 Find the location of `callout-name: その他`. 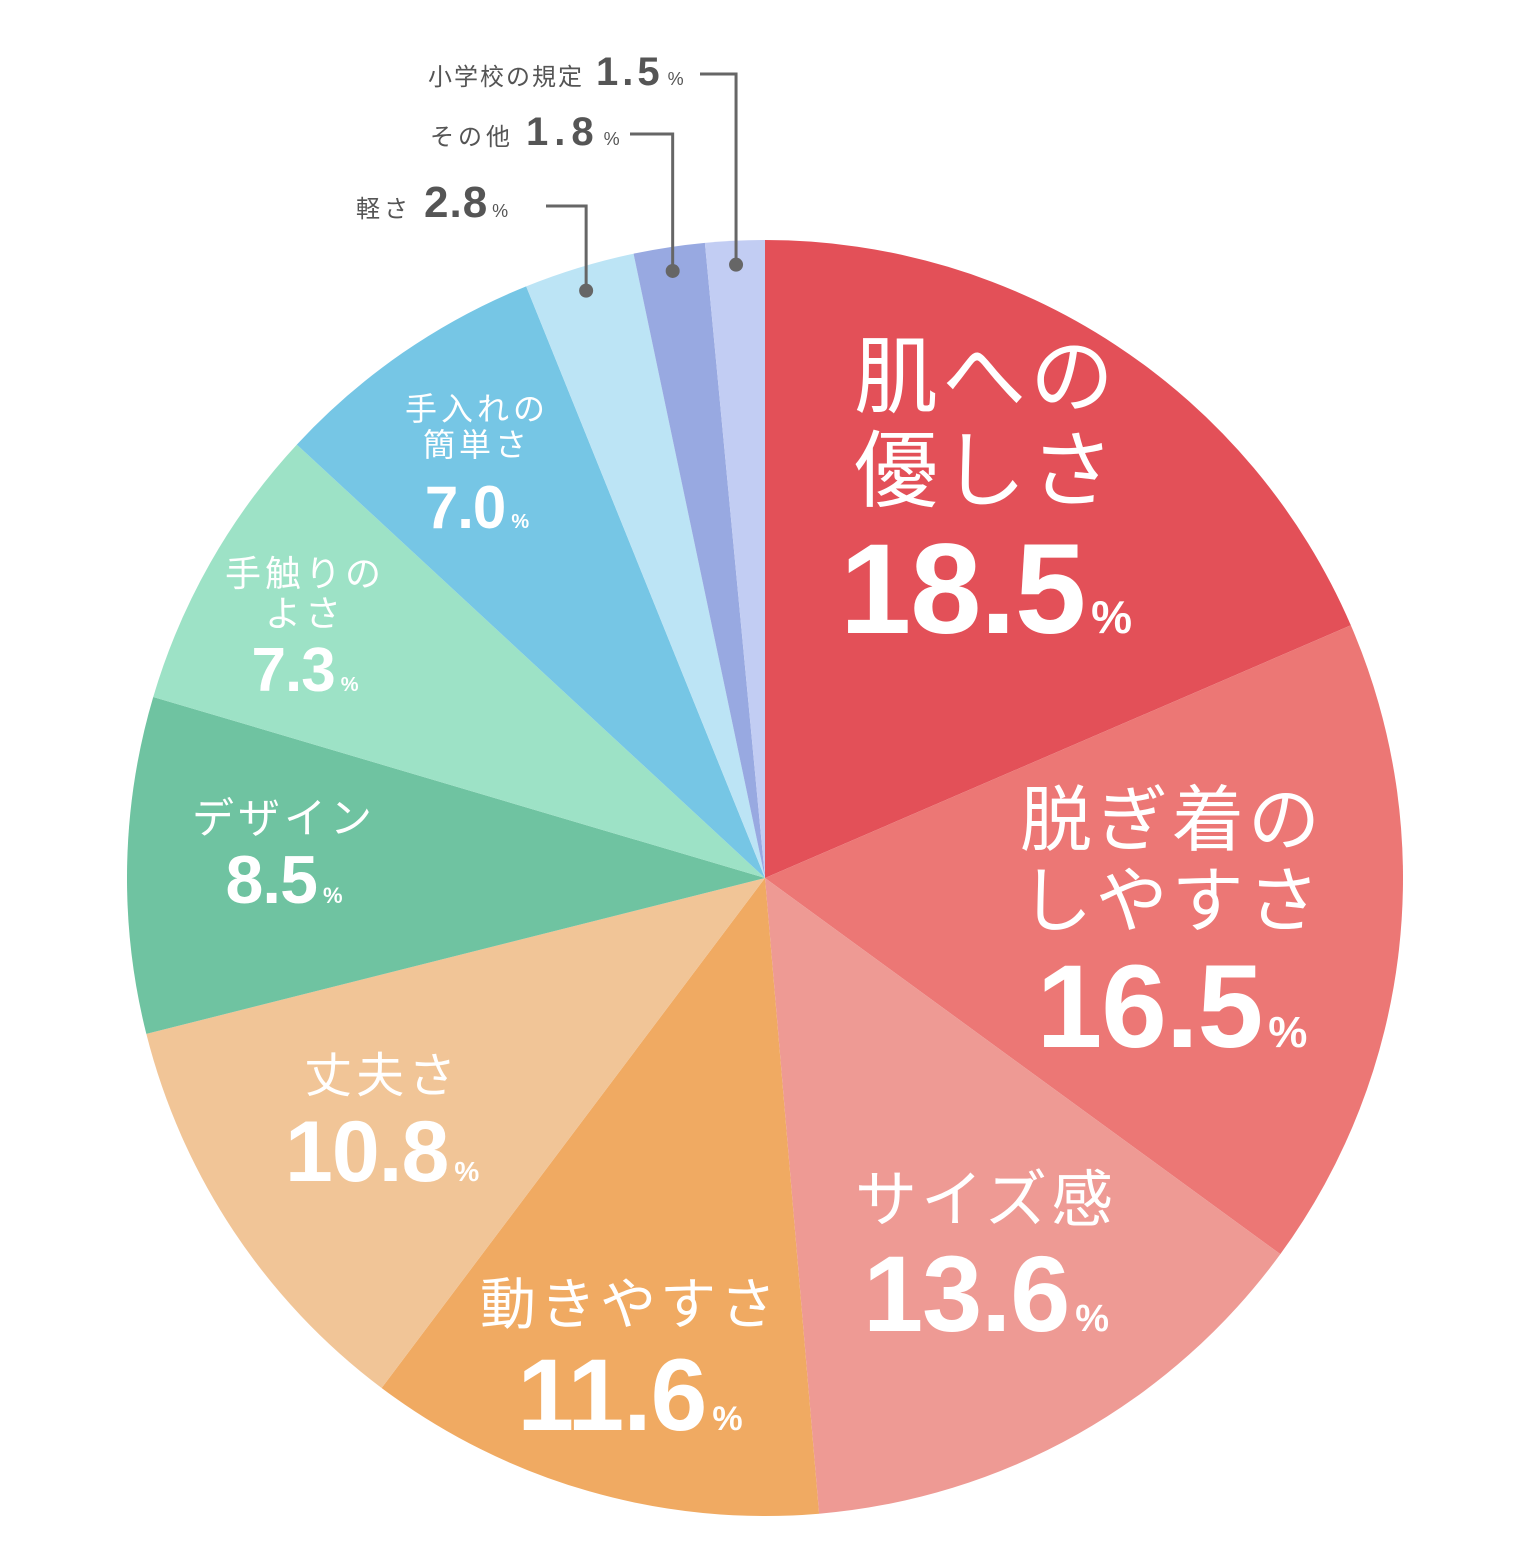

callout-name: その他 is located at coordinates (472, 137).